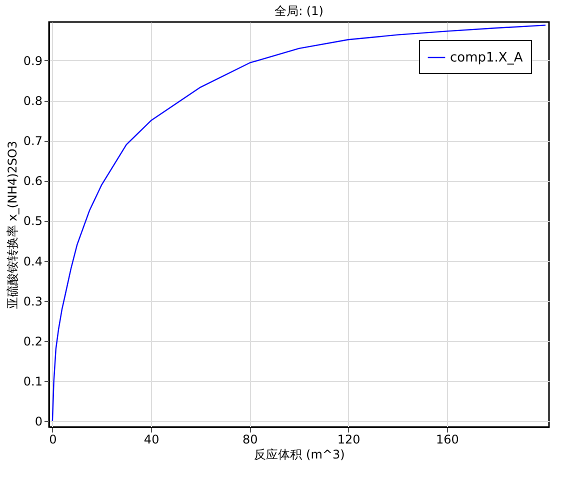 The image size is (582, 495). Describe the element at coordinates (348, 439) in the screenshot. I see `x-tick-label: 120` at that location.